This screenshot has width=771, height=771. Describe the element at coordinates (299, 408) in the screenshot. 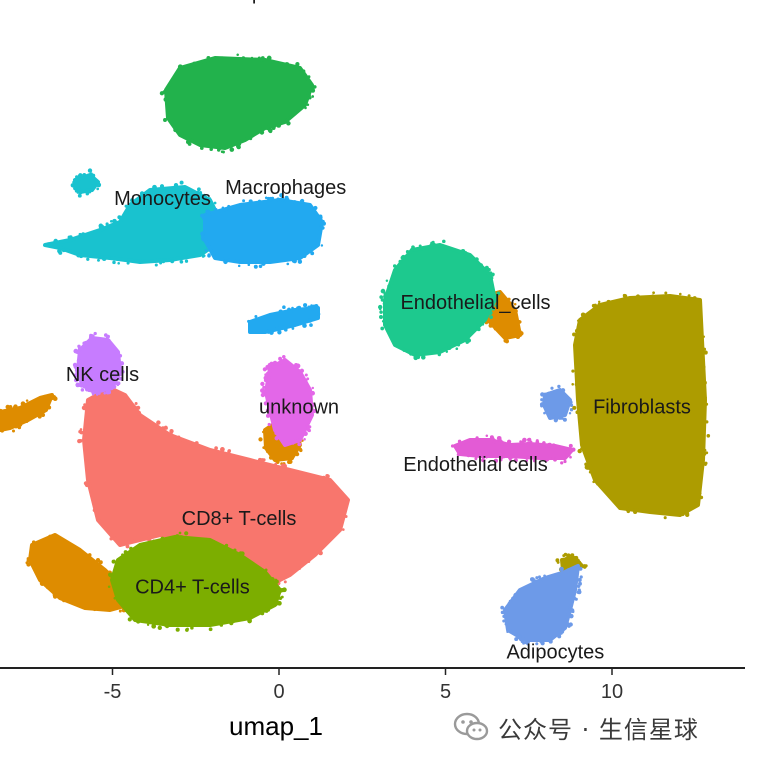

I see `cluster-label: unknown` at that location.